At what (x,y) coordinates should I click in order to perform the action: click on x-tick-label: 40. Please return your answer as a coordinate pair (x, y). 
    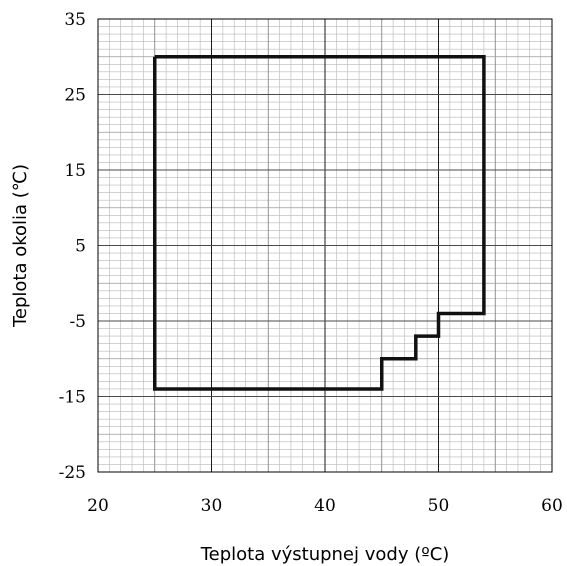
    Looking at the image, I should click on (325, 506).